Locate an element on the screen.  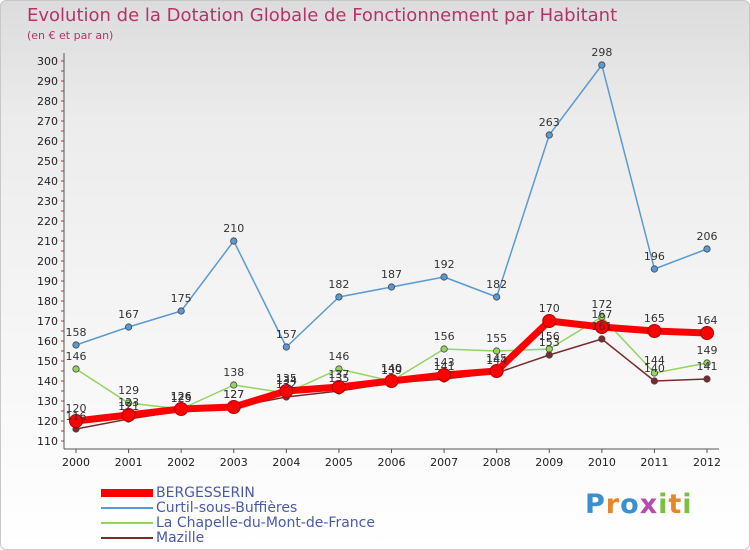
data-label-bergesserin: 135 is located at coordinates (286, 378).